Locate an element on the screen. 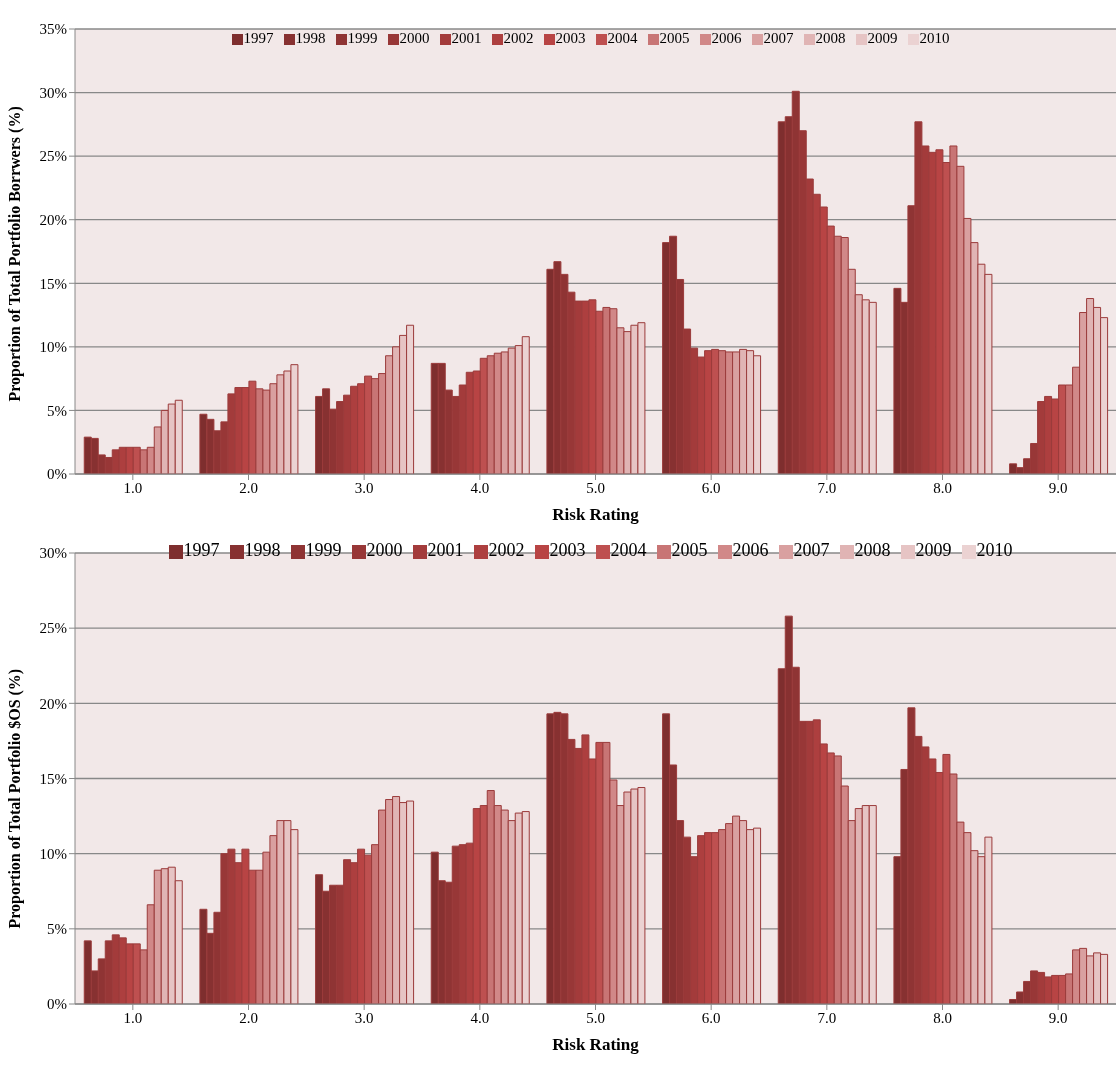  y-axis-title: Proportion of Total Portfolio $OS (%) is located at coordinates (14, 798).